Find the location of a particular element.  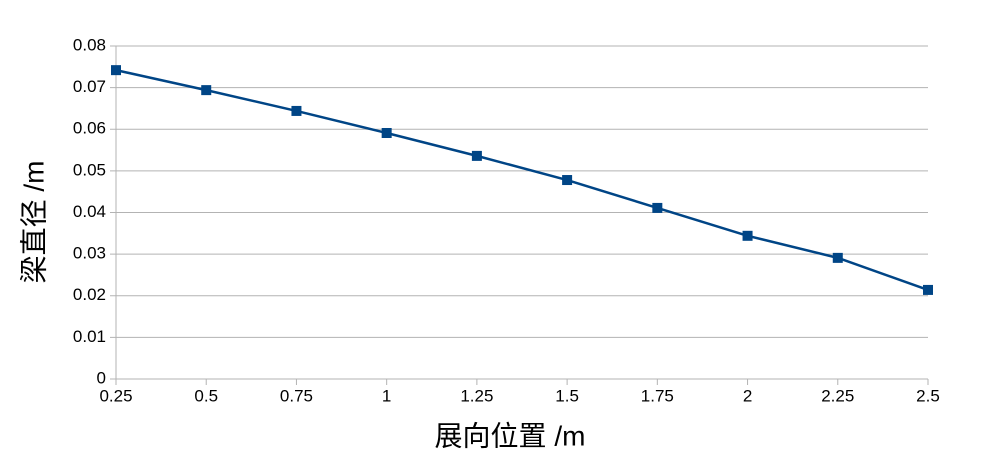

x-tick-label: 1.25 is located at coordinates (476, 395).